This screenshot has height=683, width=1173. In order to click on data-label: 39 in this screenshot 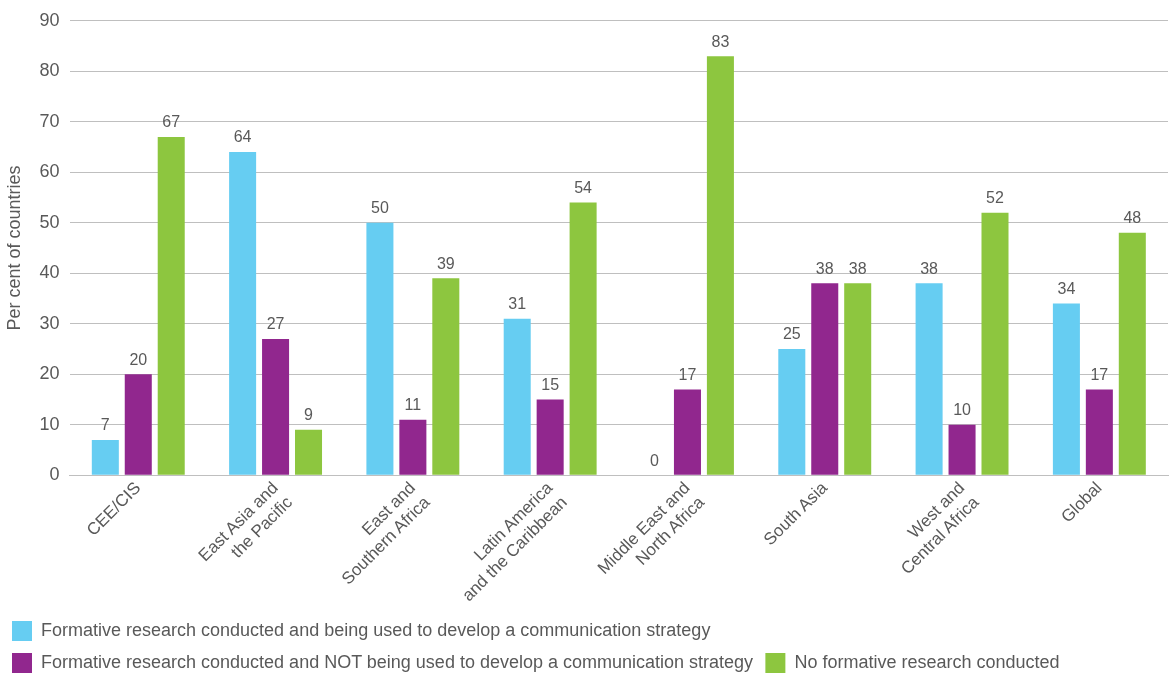, I will do `click(445, 263)`.